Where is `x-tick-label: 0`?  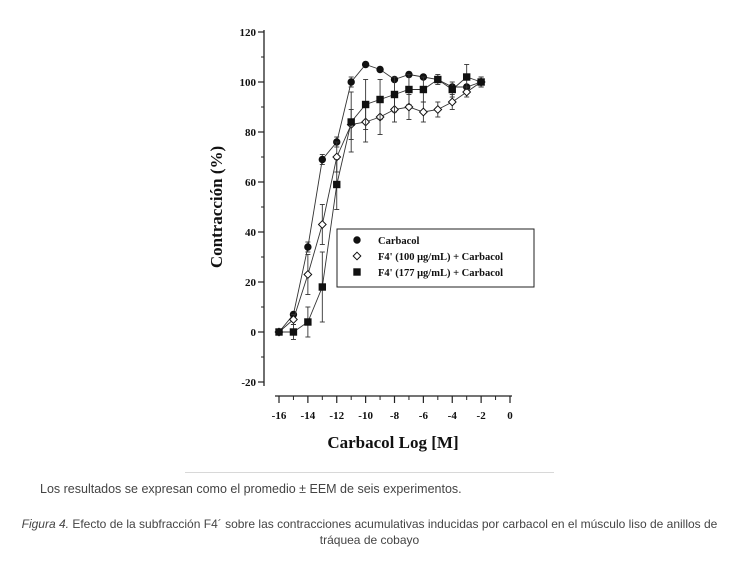 x-tick-label: 0 is located at coordinates (510, 416).